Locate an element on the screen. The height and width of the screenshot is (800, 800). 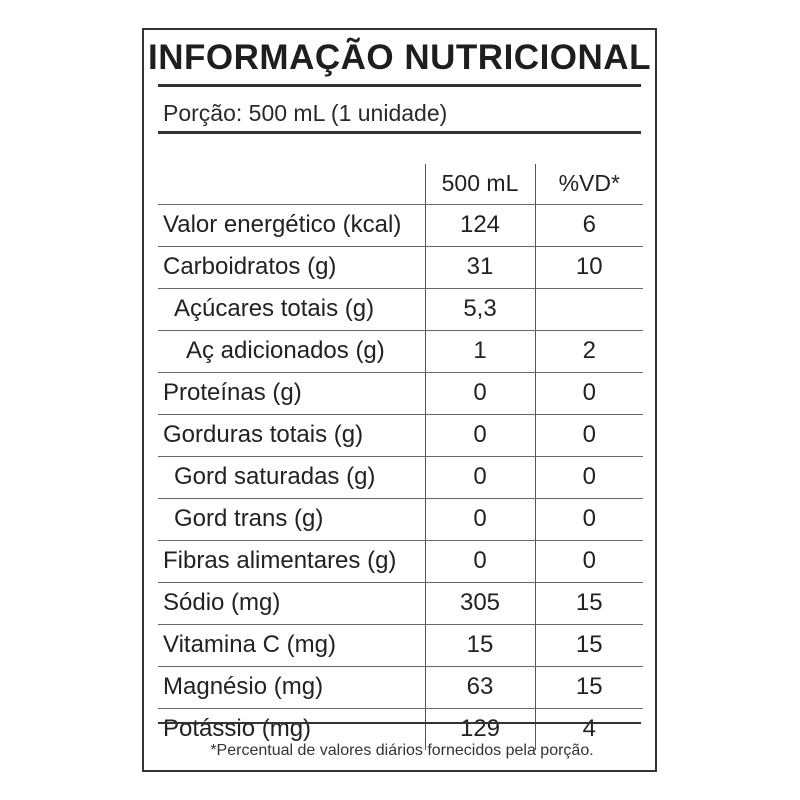
title-divider is located at coordinates (399, 85).